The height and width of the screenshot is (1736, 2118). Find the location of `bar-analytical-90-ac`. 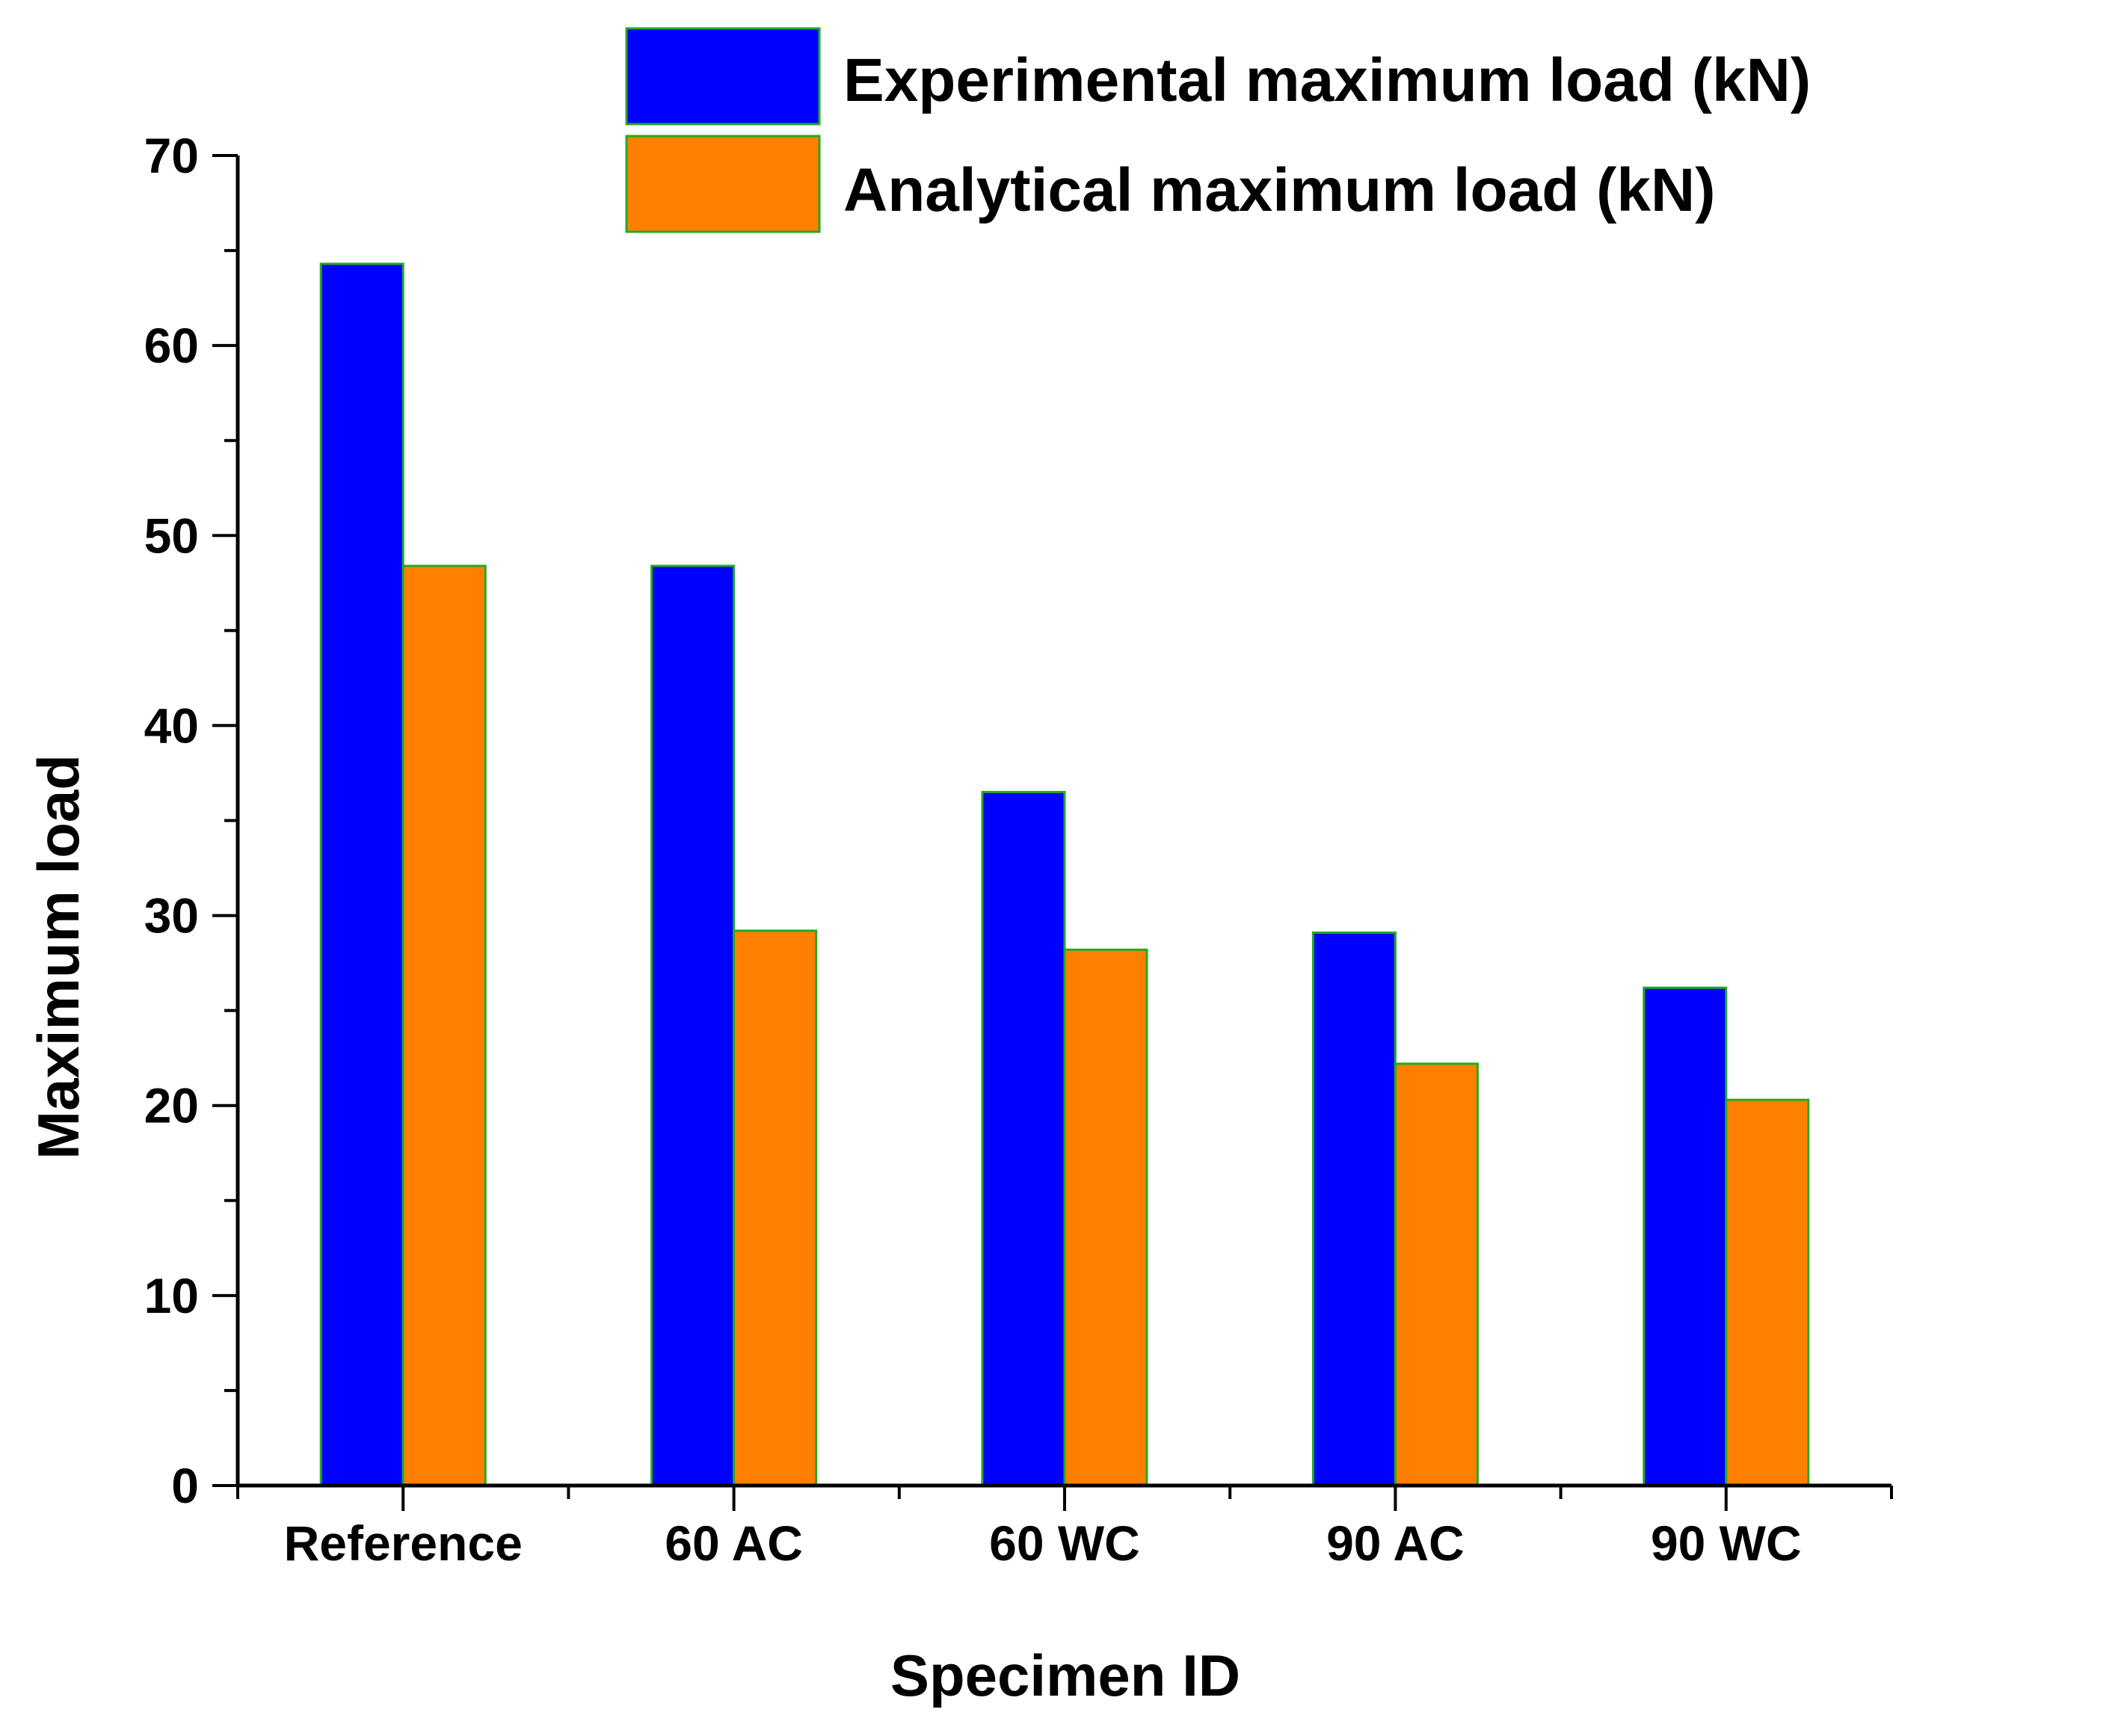

bar-analytical-90-ac is located at coordinates (1436, 1274).